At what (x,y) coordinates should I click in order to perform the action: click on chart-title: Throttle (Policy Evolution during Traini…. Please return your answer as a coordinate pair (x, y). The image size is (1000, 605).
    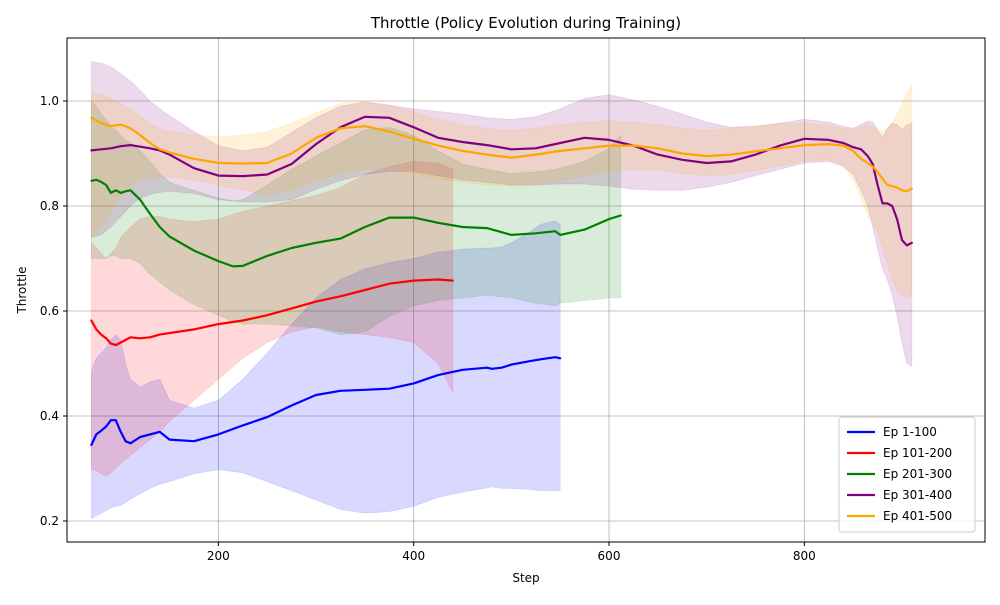
    Looking at the image, I should click on (525, 23).